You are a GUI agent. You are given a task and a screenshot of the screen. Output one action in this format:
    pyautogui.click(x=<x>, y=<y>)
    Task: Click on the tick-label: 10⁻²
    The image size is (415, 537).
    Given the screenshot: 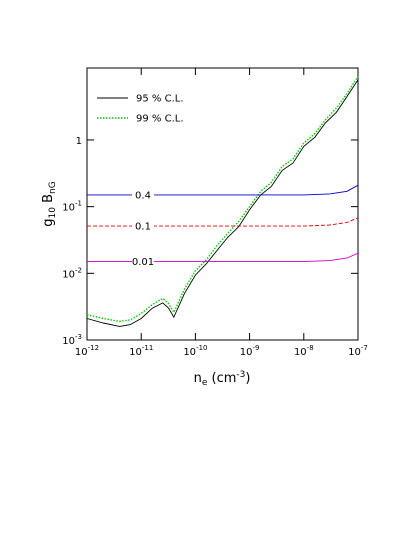 What is the action you would take?
    pyautogui.click(x=72, y=273)
    